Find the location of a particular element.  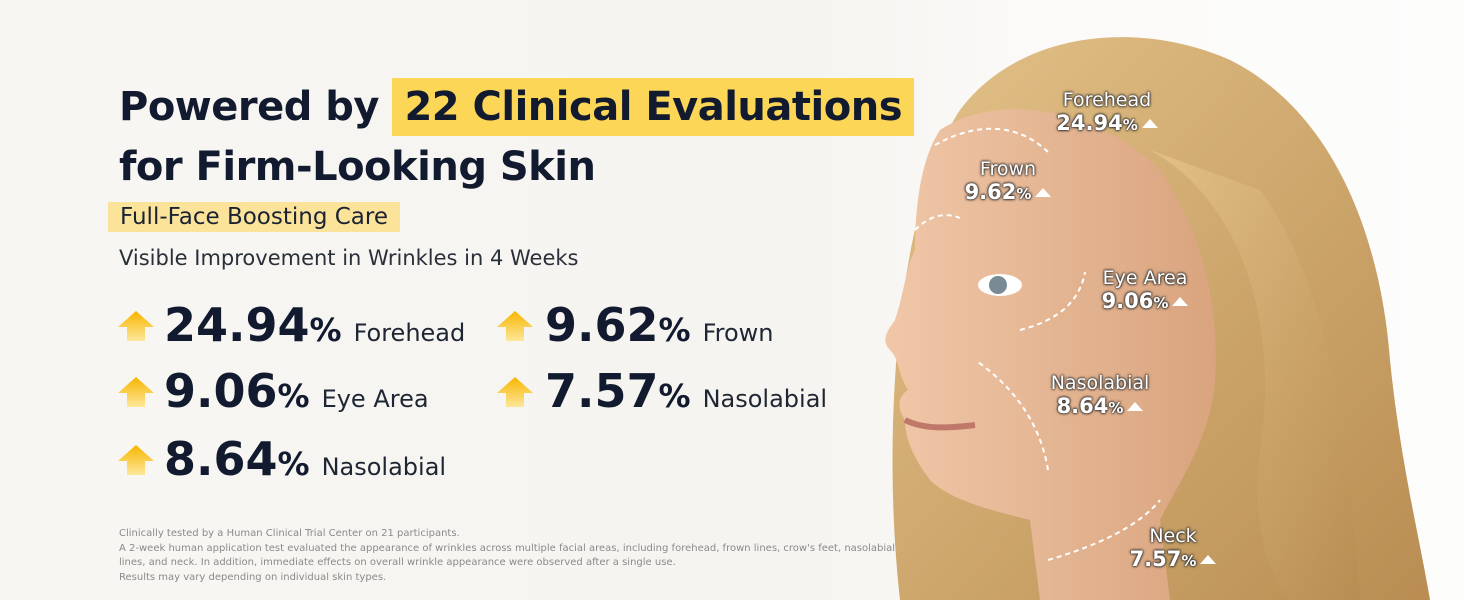

lips is located at coordinates (939, 424).